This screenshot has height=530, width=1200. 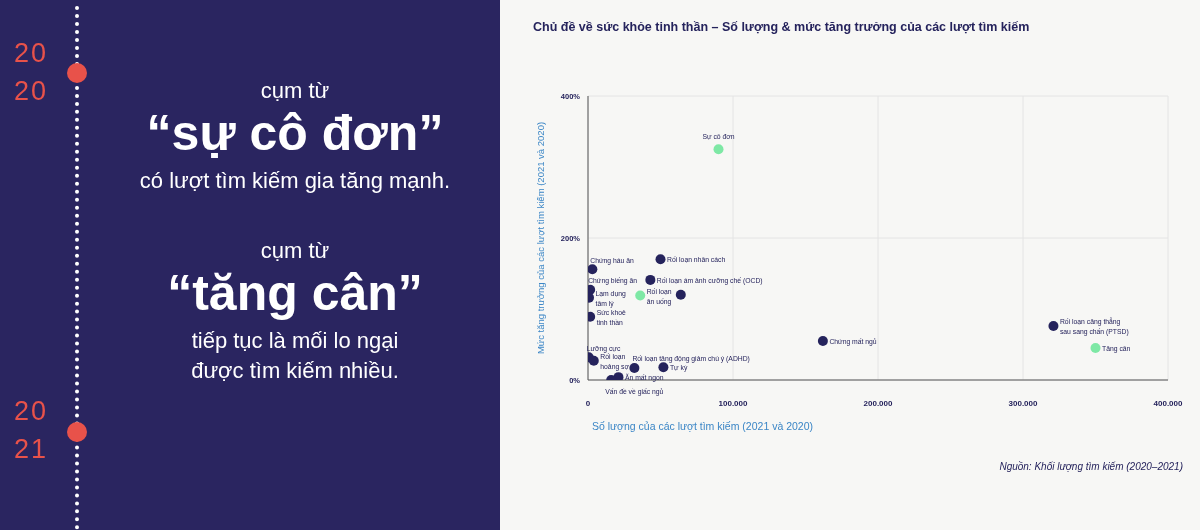 I want to click on x-tick-label: 400.000, so click(x=1168, y=403).